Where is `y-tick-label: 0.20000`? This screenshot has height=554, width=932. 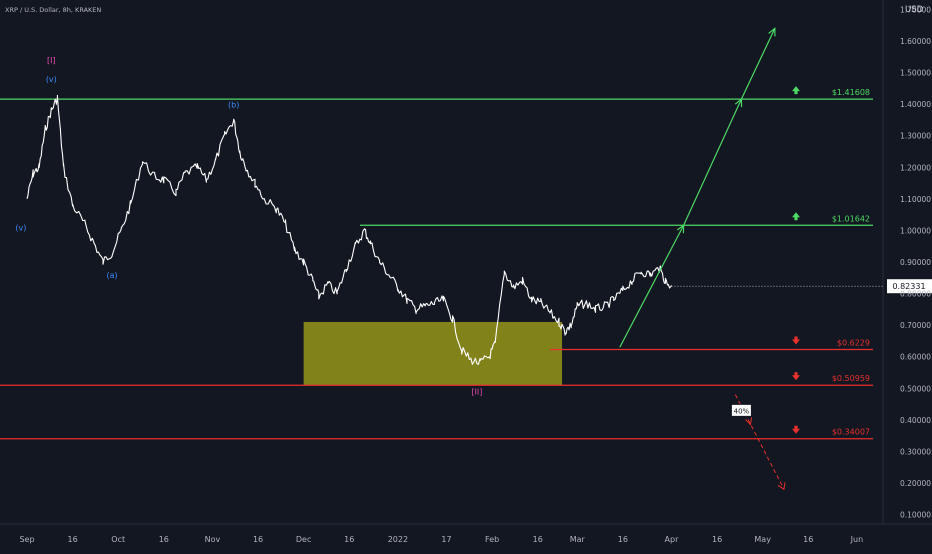
y-tick-label: 0.20000 is located at coordinates (915, 483).